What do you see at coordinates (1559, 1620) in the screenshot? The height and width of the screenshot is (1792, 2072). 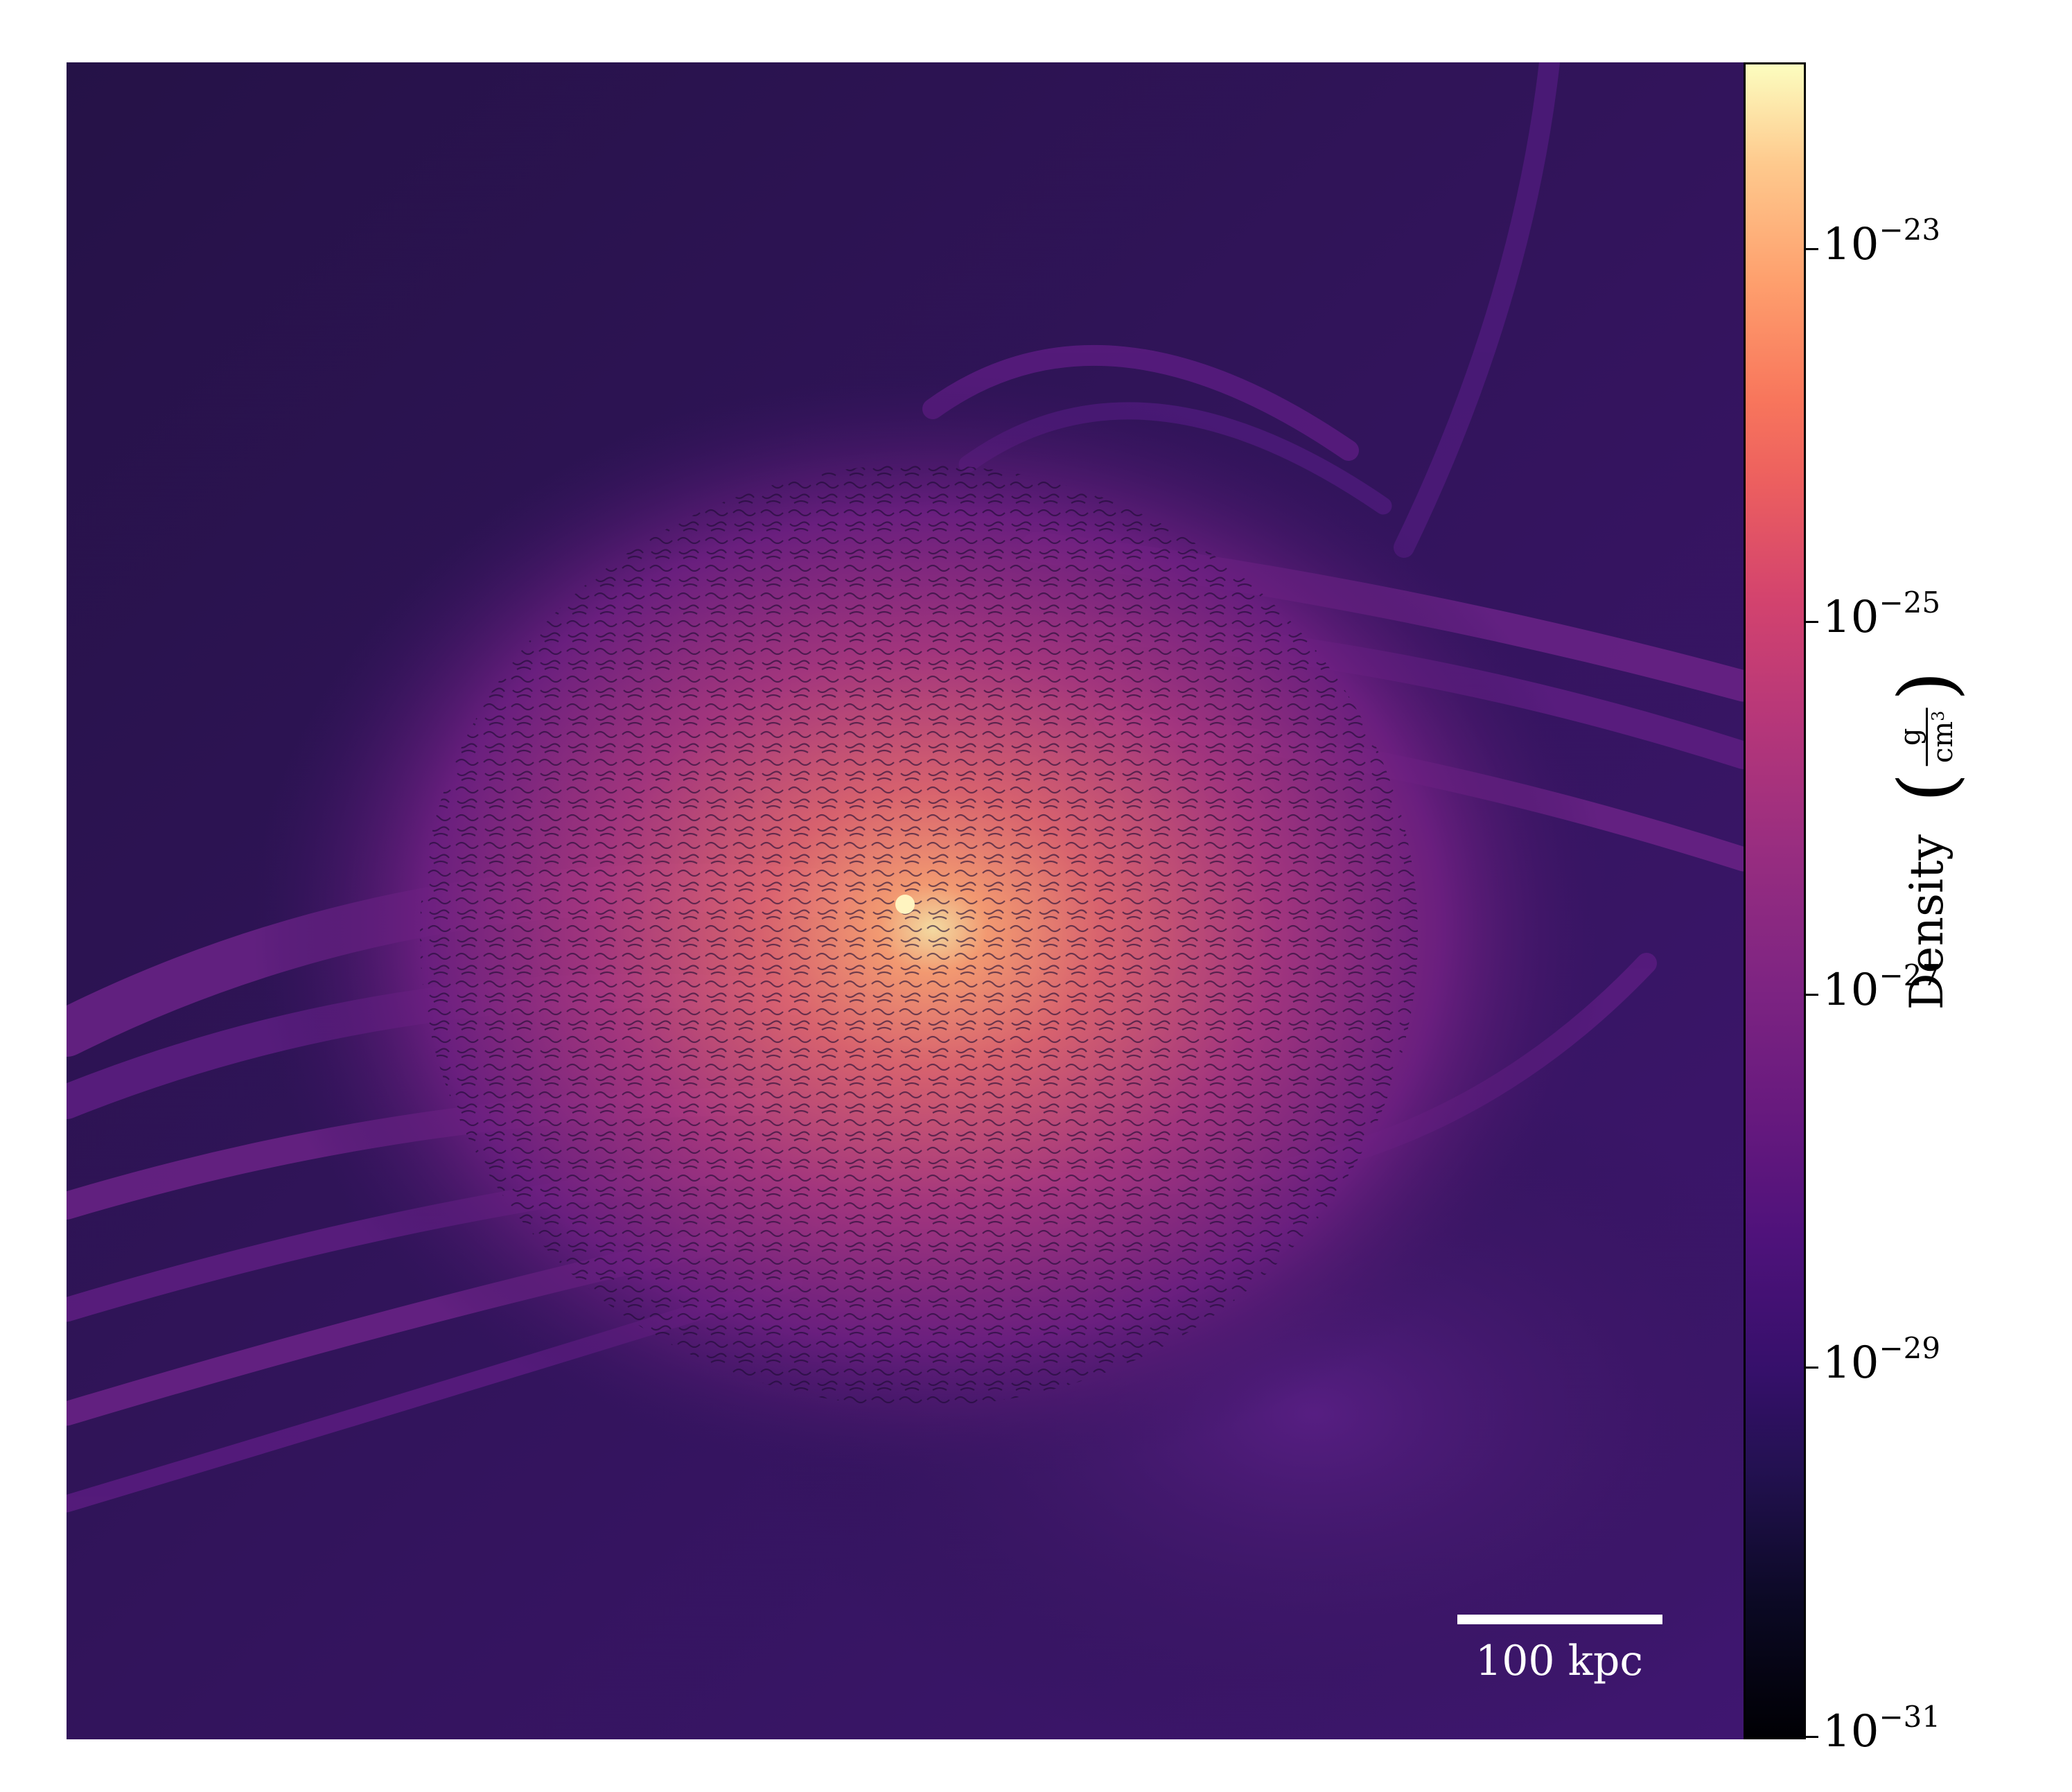 I see `scale-bar` at bounding box center [1559, 1620].